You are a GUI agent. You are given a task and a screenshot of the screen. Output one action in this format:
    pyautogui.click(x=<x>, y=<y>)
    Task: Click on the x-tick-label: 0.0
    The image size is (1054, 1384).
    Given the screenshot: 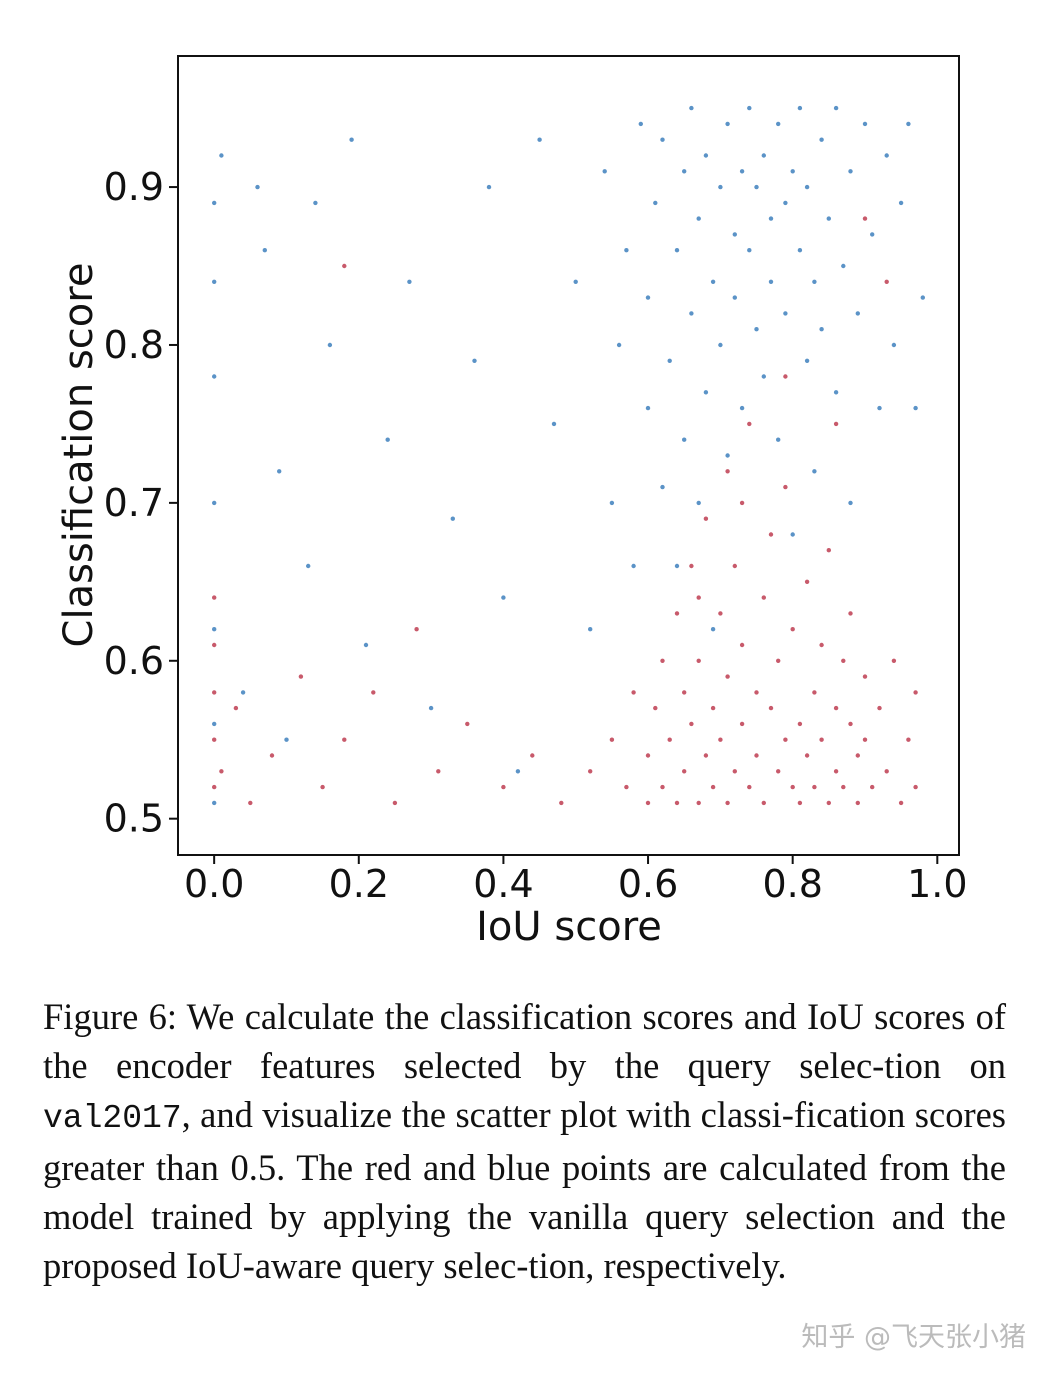 What is the action you would take?
    pyautogui.click(x=214, y=884)
    